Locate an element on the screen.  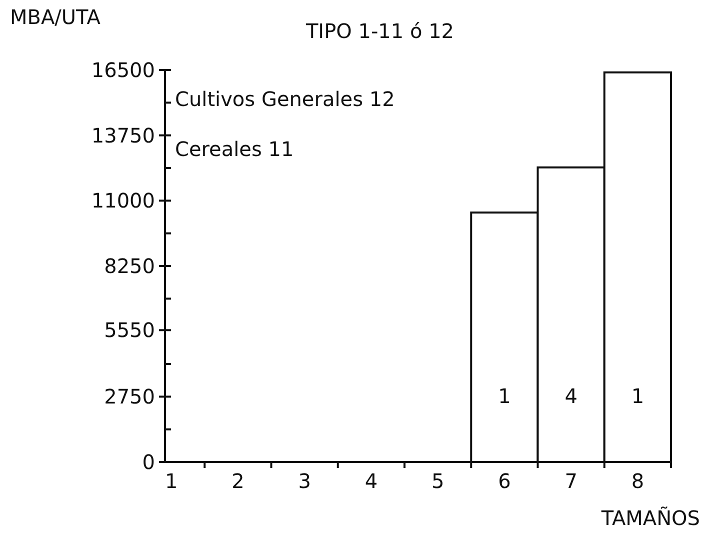
y-tick-label: 13750 is located at coordinates (123, 135).